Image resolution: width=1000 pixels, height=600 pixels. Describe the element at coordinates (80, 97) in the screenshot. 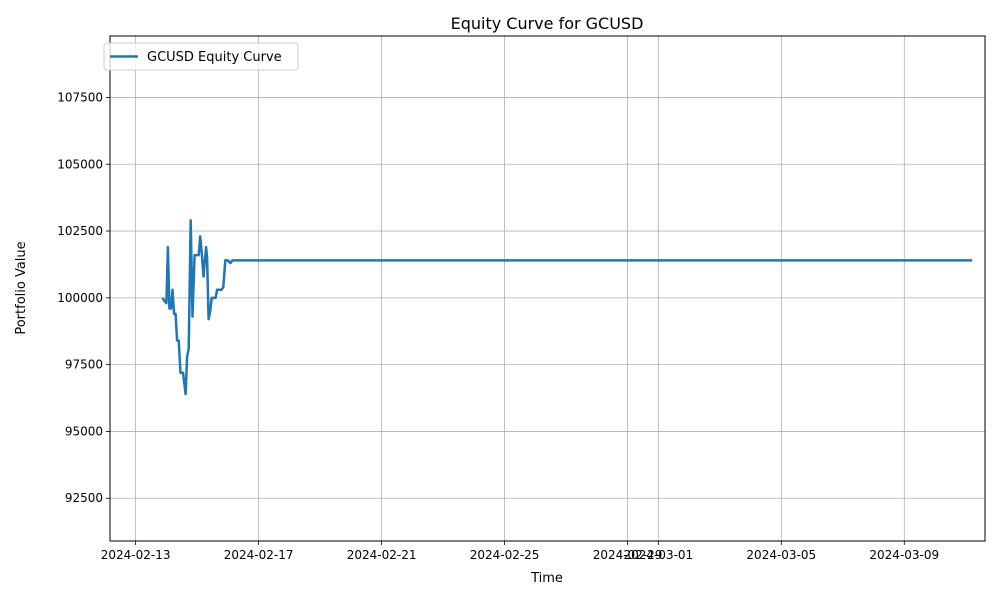

I see `y-tick-label: 107500` at that location.